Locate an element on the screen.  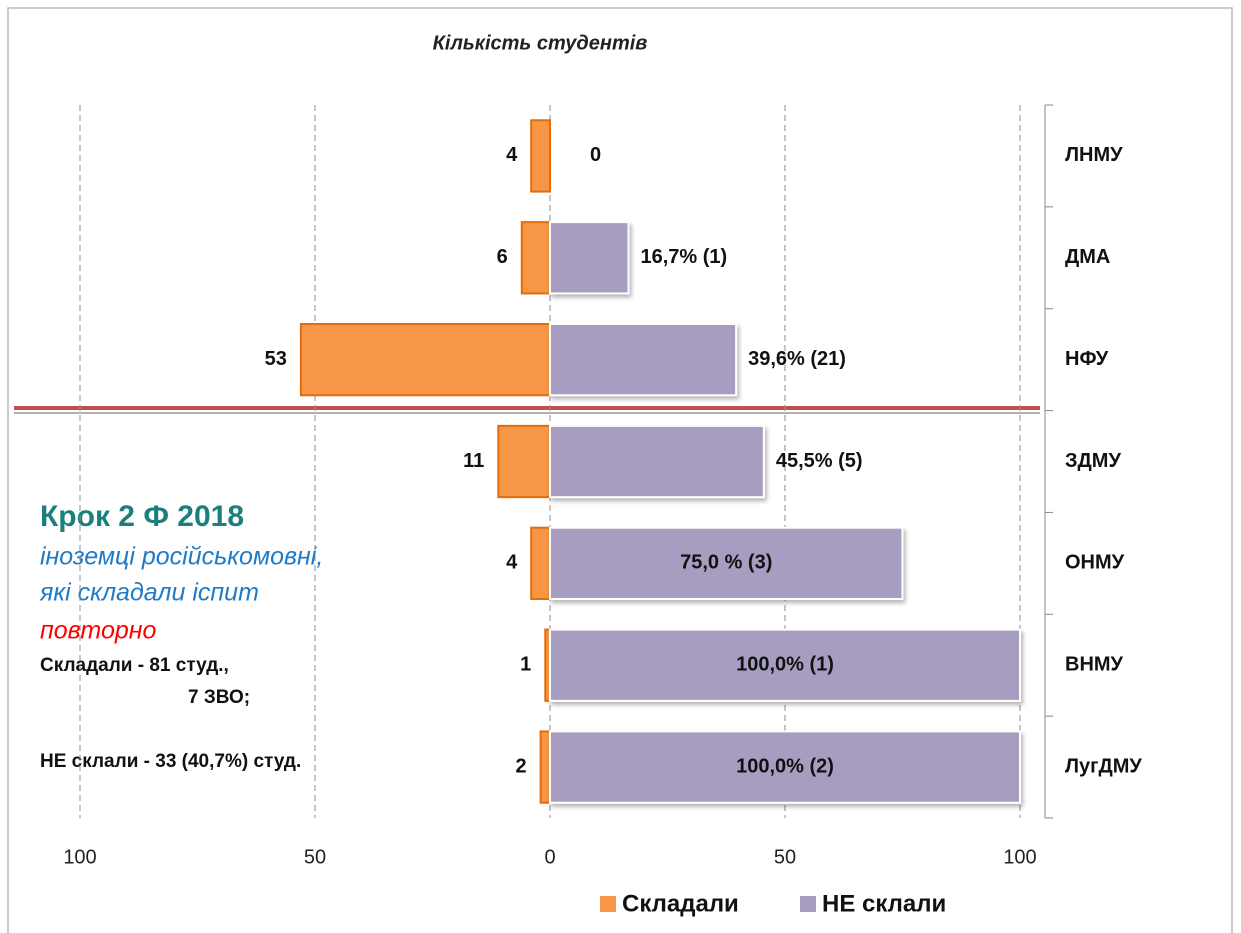
y-tick-label: ЗДМУ is located at coordinates (1093, 461).